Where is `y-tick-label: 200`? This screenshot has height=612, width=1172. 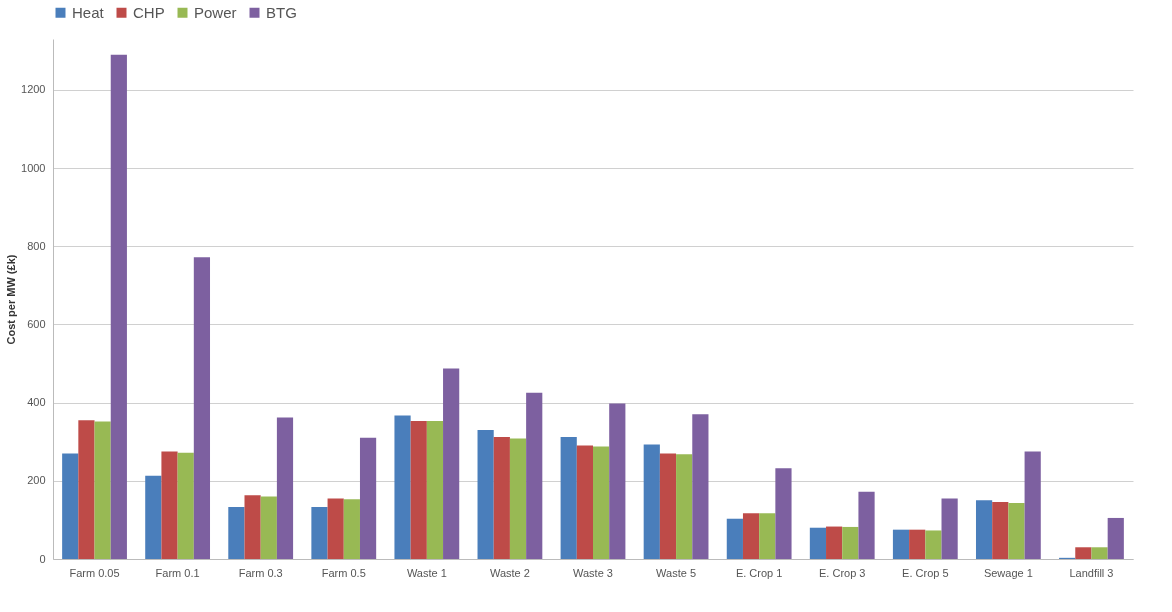
y-tick-label: 200 is located at coordinates (36, 480).